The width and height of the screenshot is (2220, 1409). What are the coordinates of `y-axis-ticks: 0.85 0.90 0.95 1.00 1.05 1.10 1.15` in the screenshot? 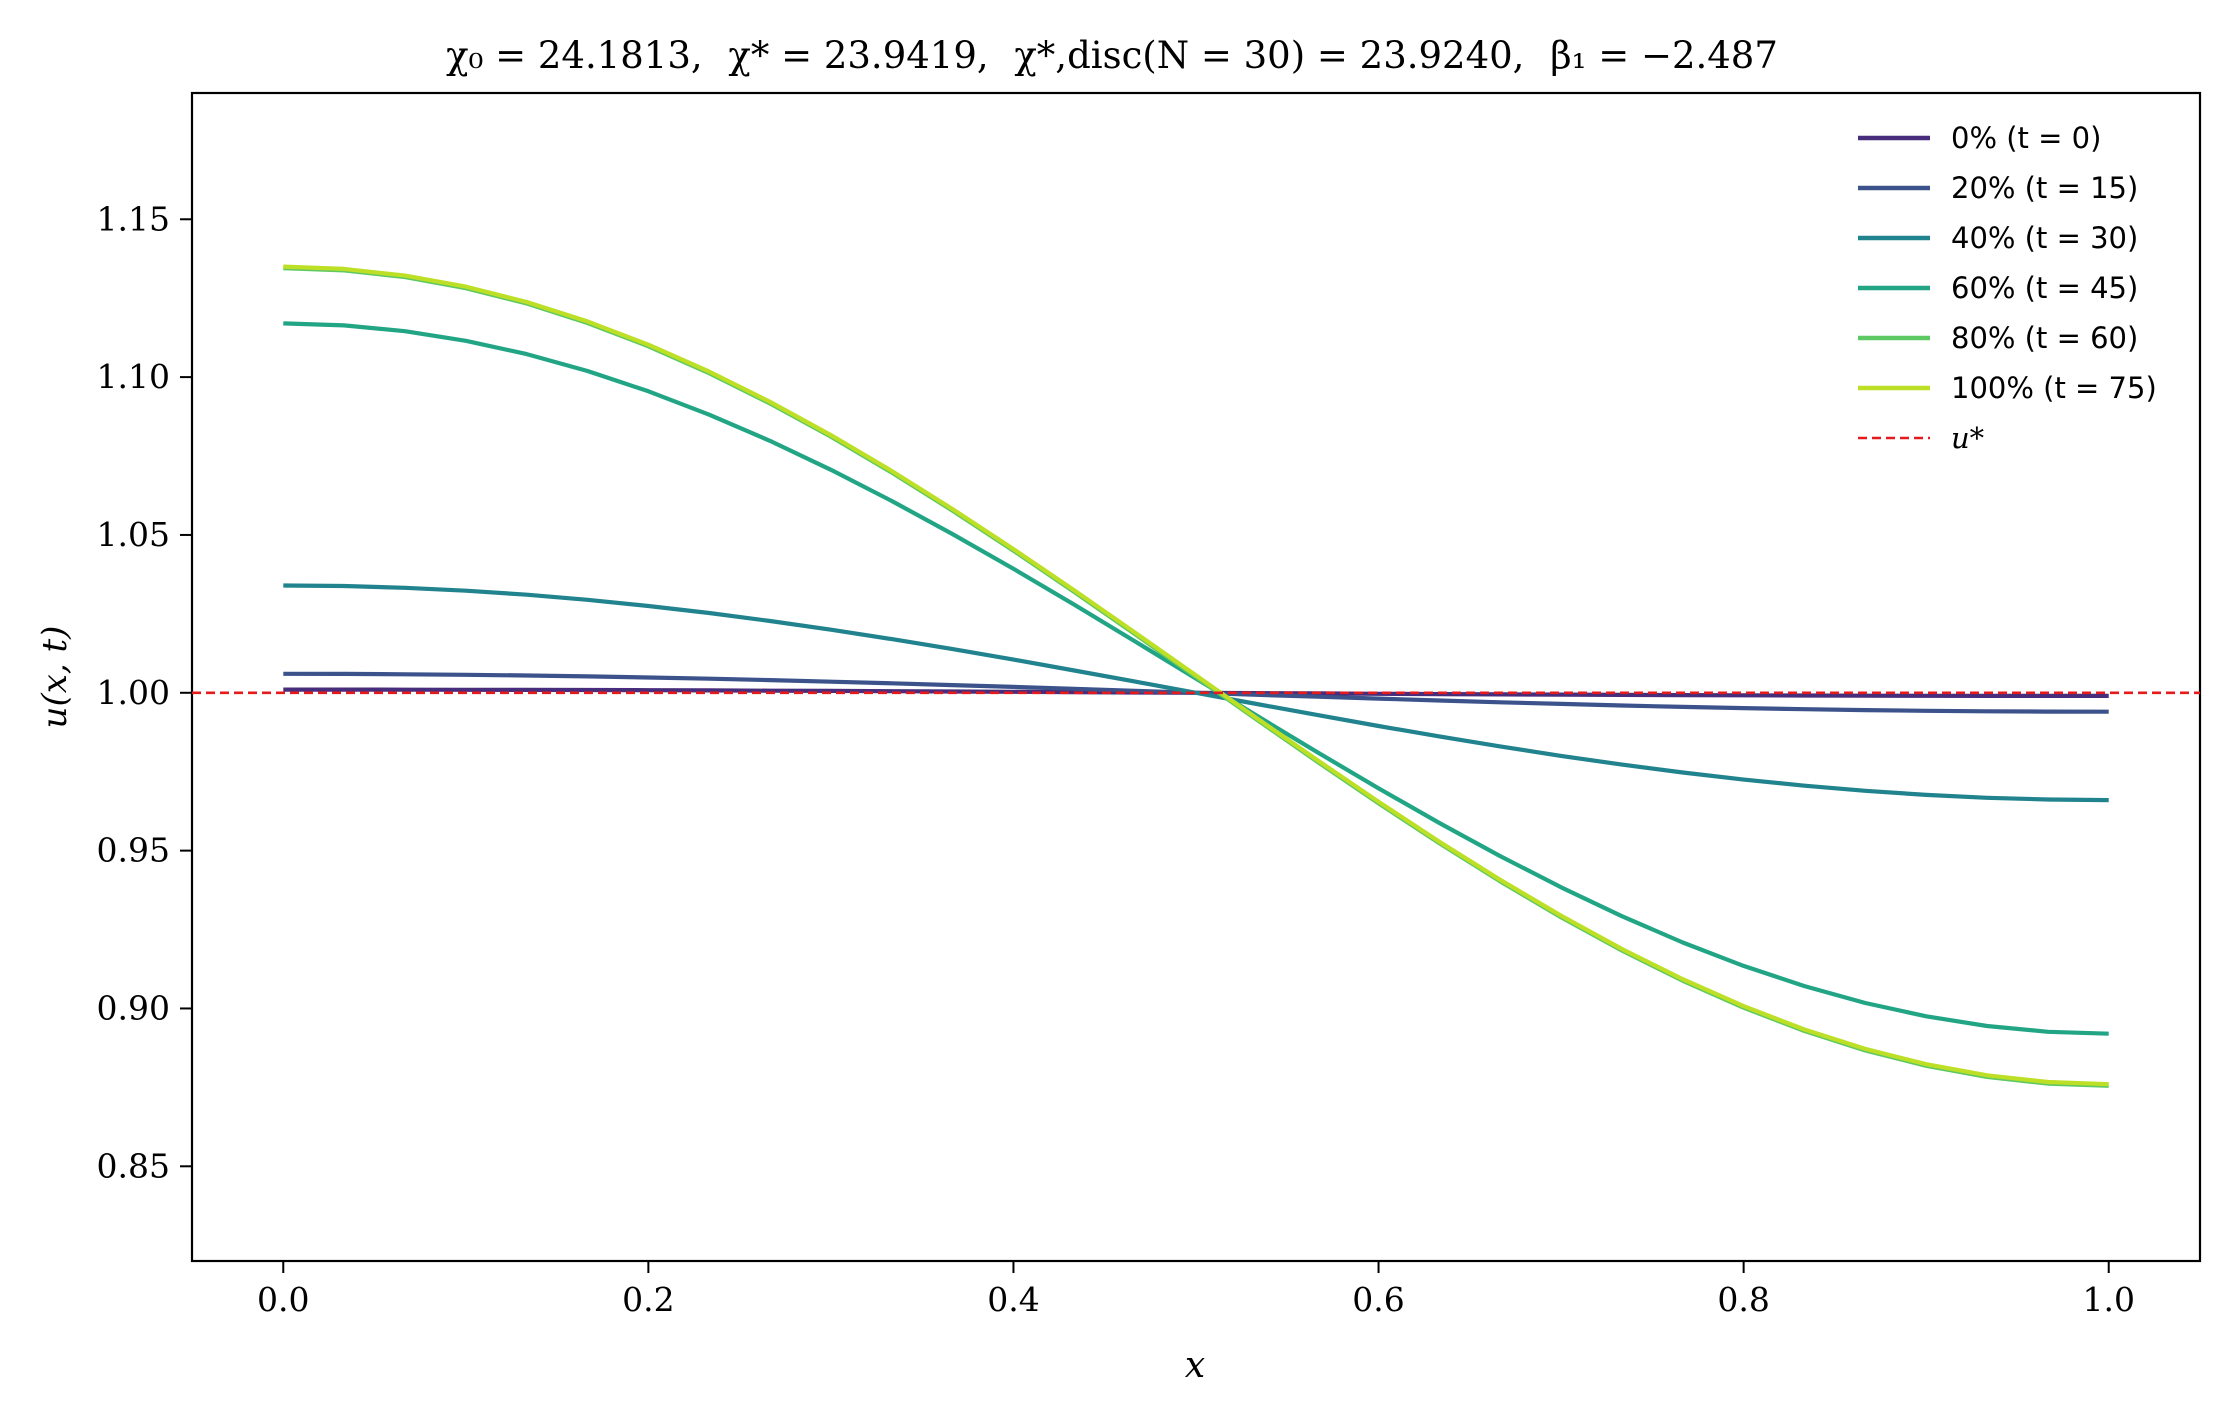 It's located at (144, 692).